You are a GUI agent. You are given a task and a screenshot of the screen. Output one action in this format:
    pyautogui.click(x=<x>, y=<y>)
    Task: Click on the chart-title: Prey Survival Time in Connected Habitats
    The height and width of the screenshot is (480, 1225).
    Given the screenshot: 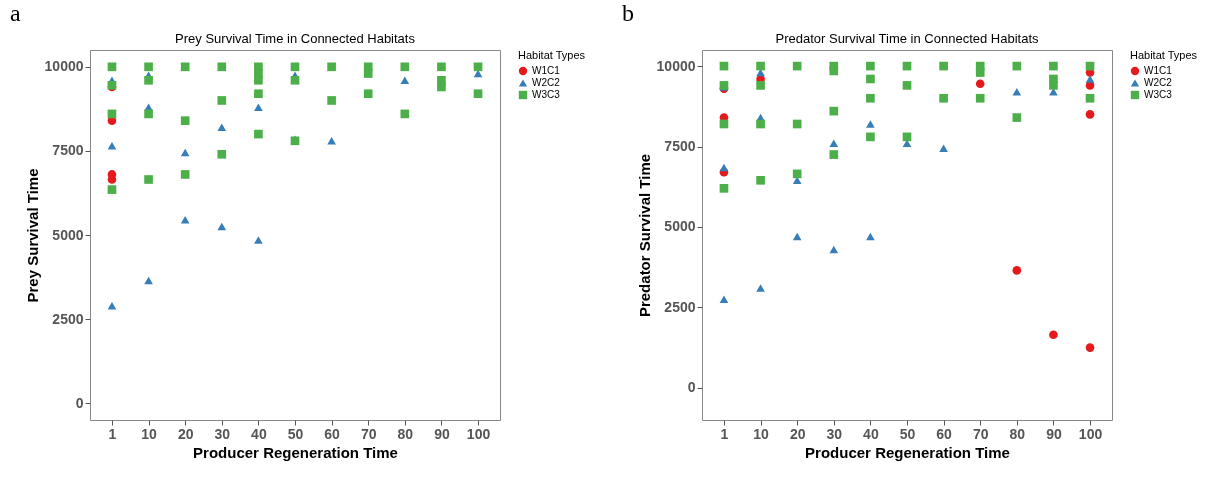 What is the action you would take?
    pyautogui.click(x=295, y=38)
    